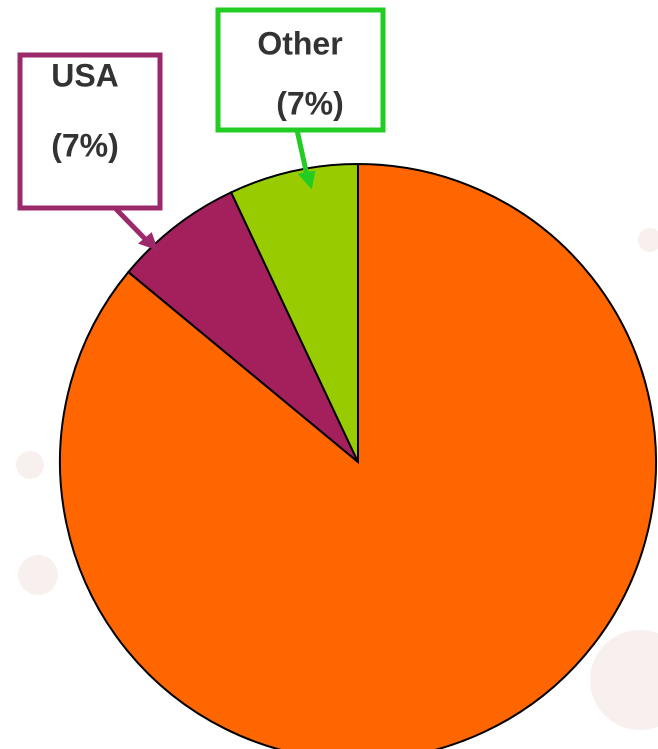 This screenshot has height=749, width=658. What do you see at coordinates (299, 43) in the screenshot?
I see `label-name: Other` at bounding box center [299, 43].